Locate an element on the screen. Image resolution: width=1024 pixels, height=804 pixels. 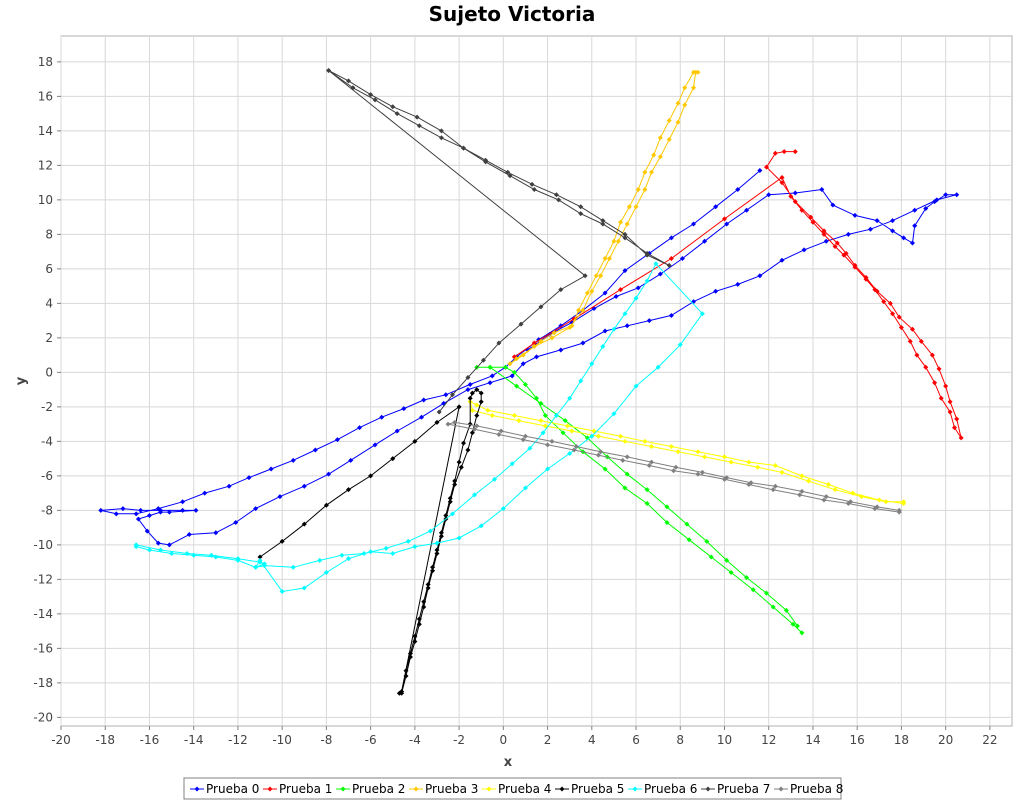
x-tick-label: -12 is located at coordinates (238, 740).